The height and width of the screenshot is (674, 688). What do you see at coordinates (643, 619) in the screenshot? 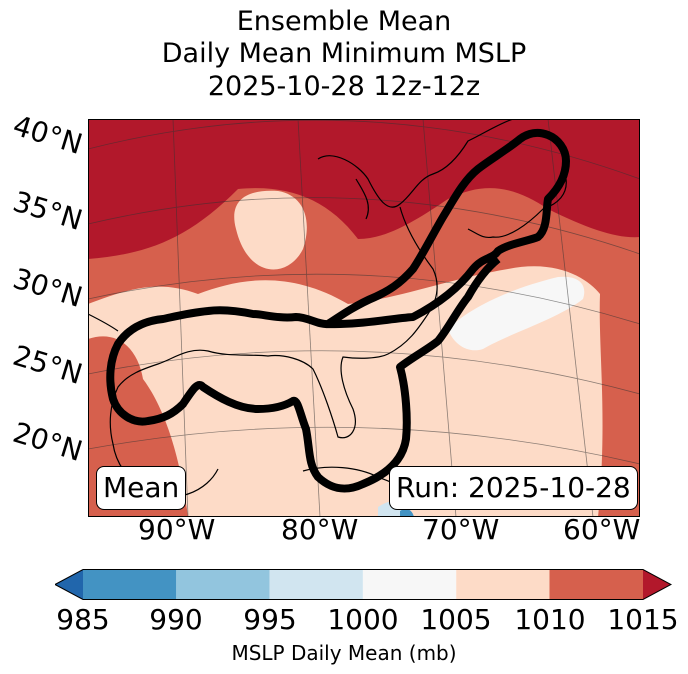
I see `colorbar-tick-1015: 1015` at bounding box center [643, 619].